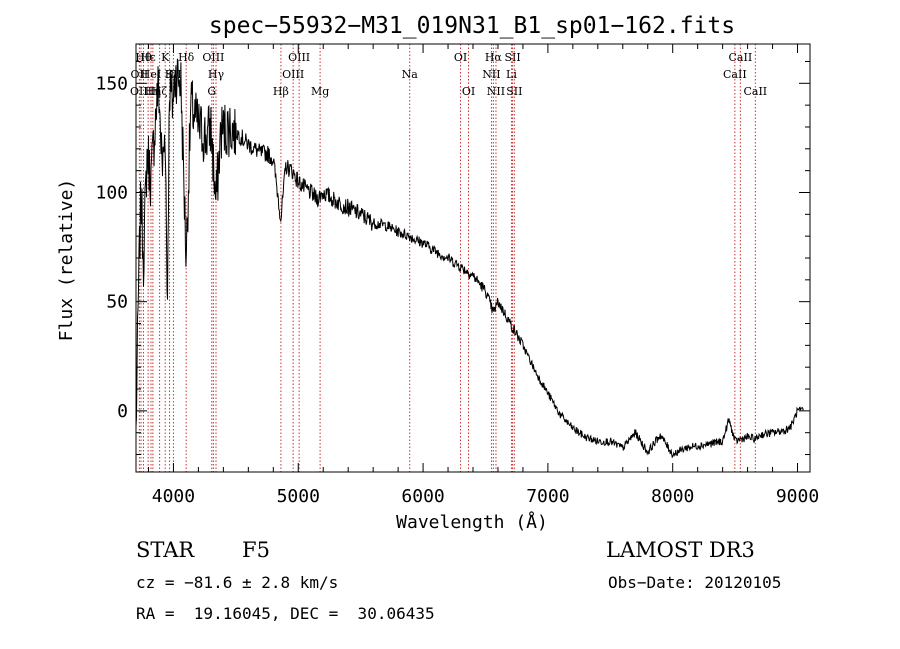 This screenshot has width=900, height=649. I want to click on line-label: H, so click(170, 74).